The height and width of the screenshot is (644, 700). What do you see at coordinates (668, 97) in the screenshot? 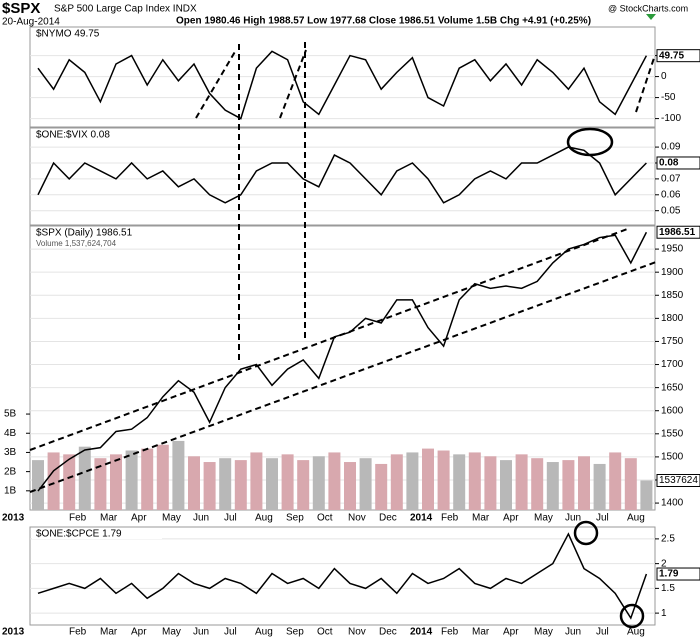
I see `y-tick-label: -50` at bounding box center [668, 97].